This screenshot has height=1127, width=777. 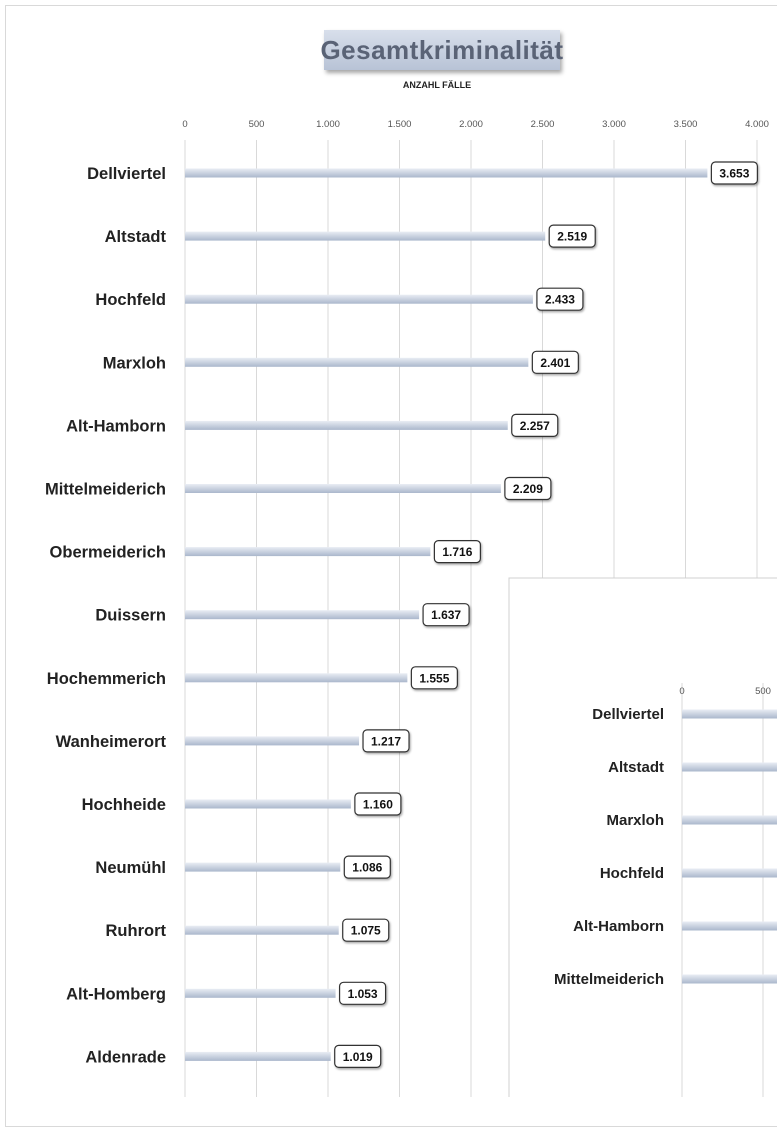 I want to click on data-label: 2.519, so click(x=572, y=237).